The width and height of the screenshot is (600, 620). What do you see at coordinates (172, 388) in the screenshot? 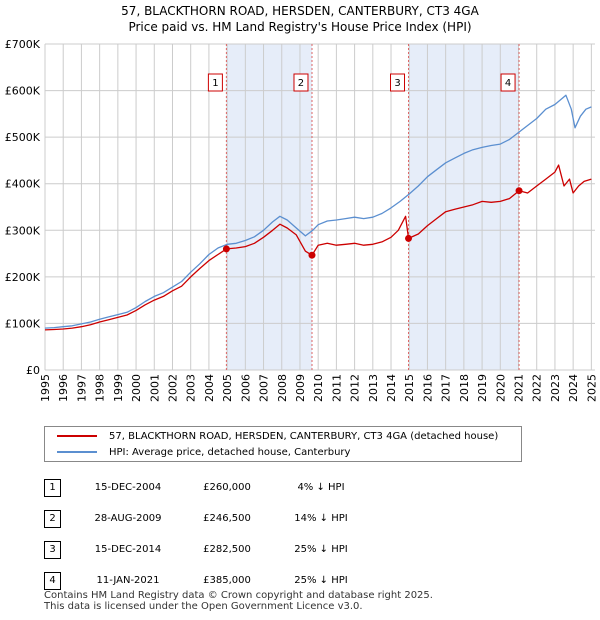
I see `x-tick-label: 2002` at bounding box center [172, 388].